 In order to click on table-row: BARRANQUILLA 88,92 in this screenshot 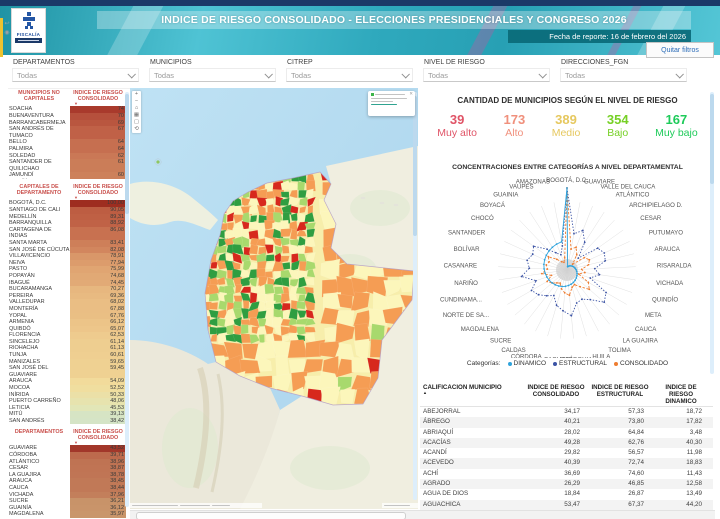, I will do `click(67, 223)`.